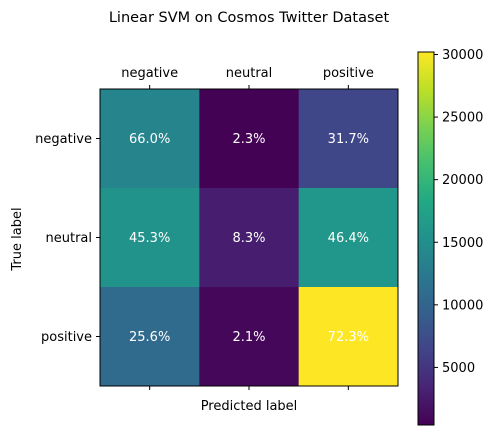 The image size is (499, 438). Describe the element at coordinates (348, 73) in the screenshot. I see `x-tick-label: positive` at that location.